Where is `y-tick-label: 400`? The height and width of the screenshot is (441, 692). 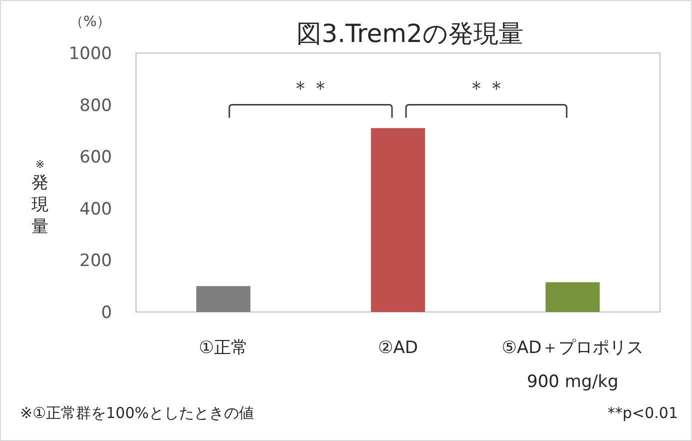 y-tick-label: 400 is located at coordinates (96, 209).